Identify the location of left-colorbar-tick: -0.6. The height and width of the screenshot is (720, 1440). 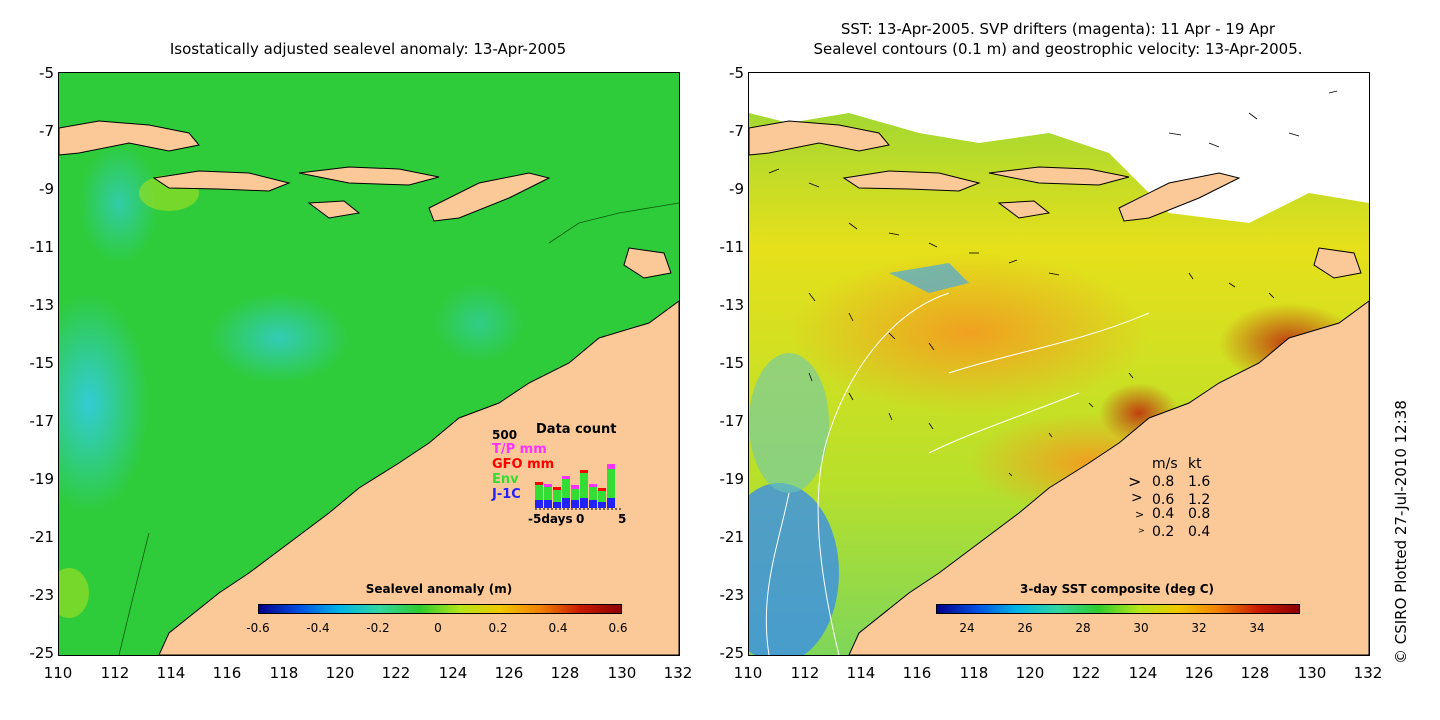
(258, 628).